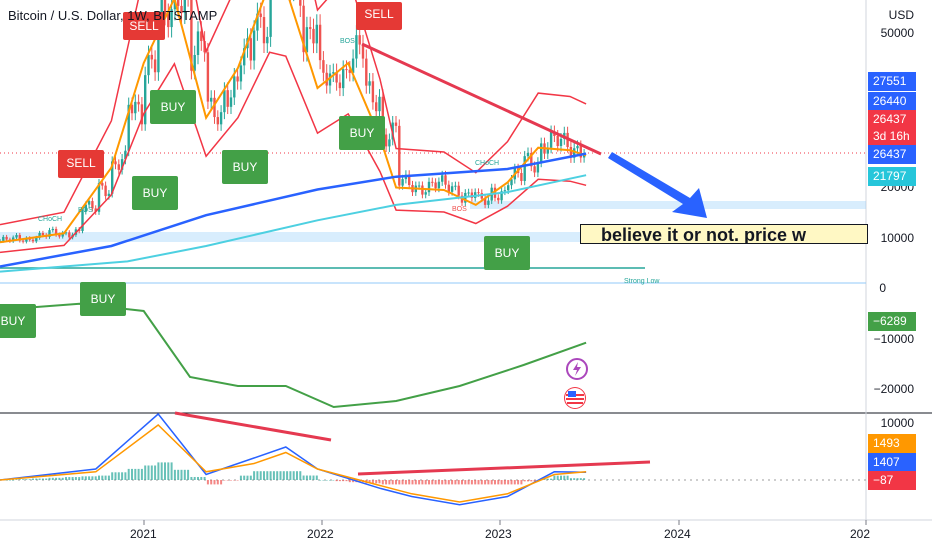  Describe the element at coordinates (144, 26) in the screenshot. I see `sell-signal: SELL` at that location.